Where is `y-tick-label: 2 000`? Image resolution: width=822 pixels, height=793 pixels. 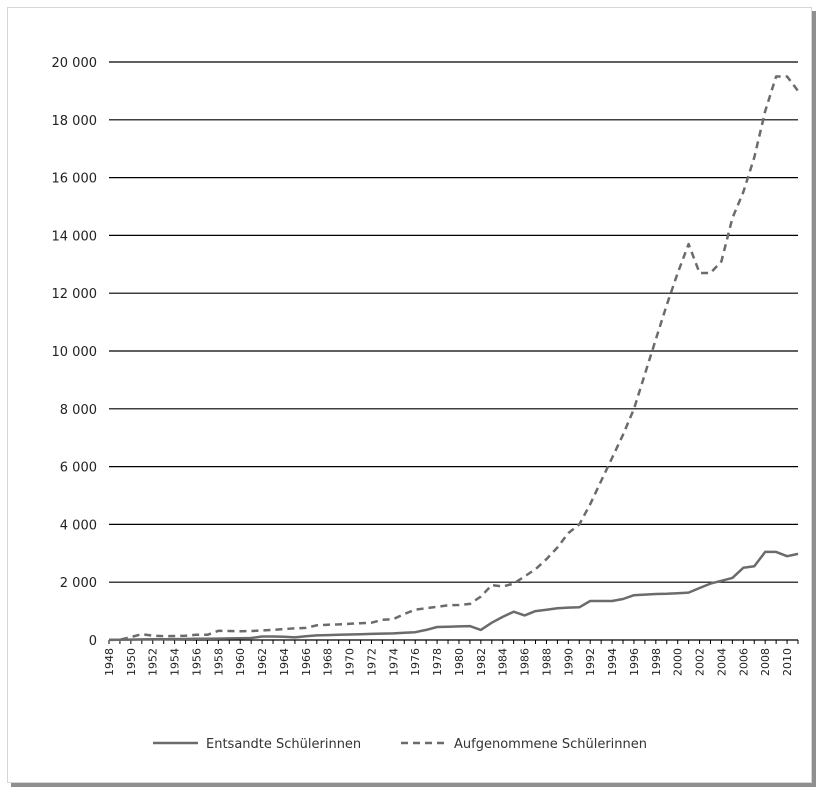 y-tick-label: 2 000 is located at coordinates (78, 583).